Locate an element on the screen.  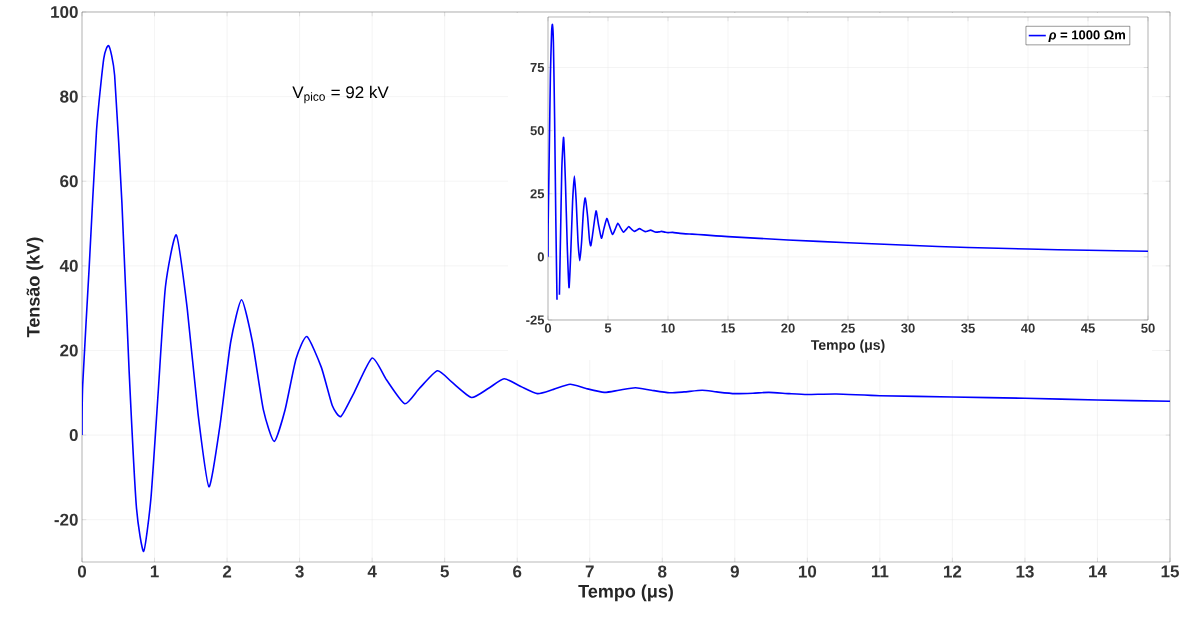
x-tick-label: 3 is located at coordinates (299, 571).